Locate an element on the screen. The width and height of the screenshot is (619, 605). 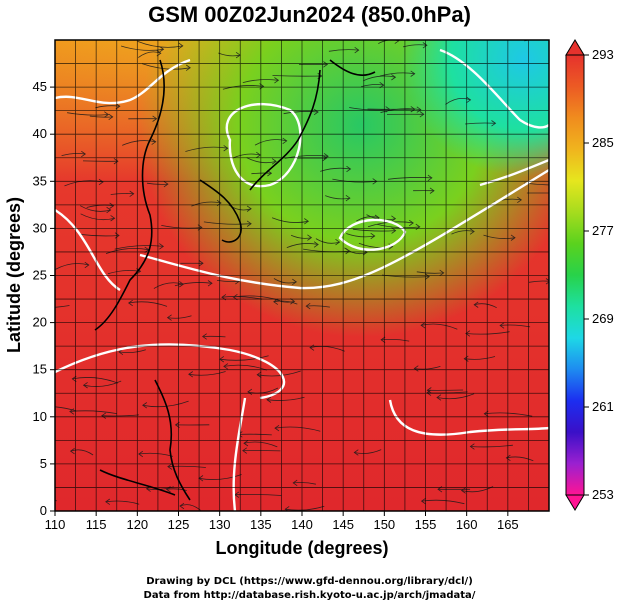
x-tick-label: 165 is located at coordinates (508, 524).